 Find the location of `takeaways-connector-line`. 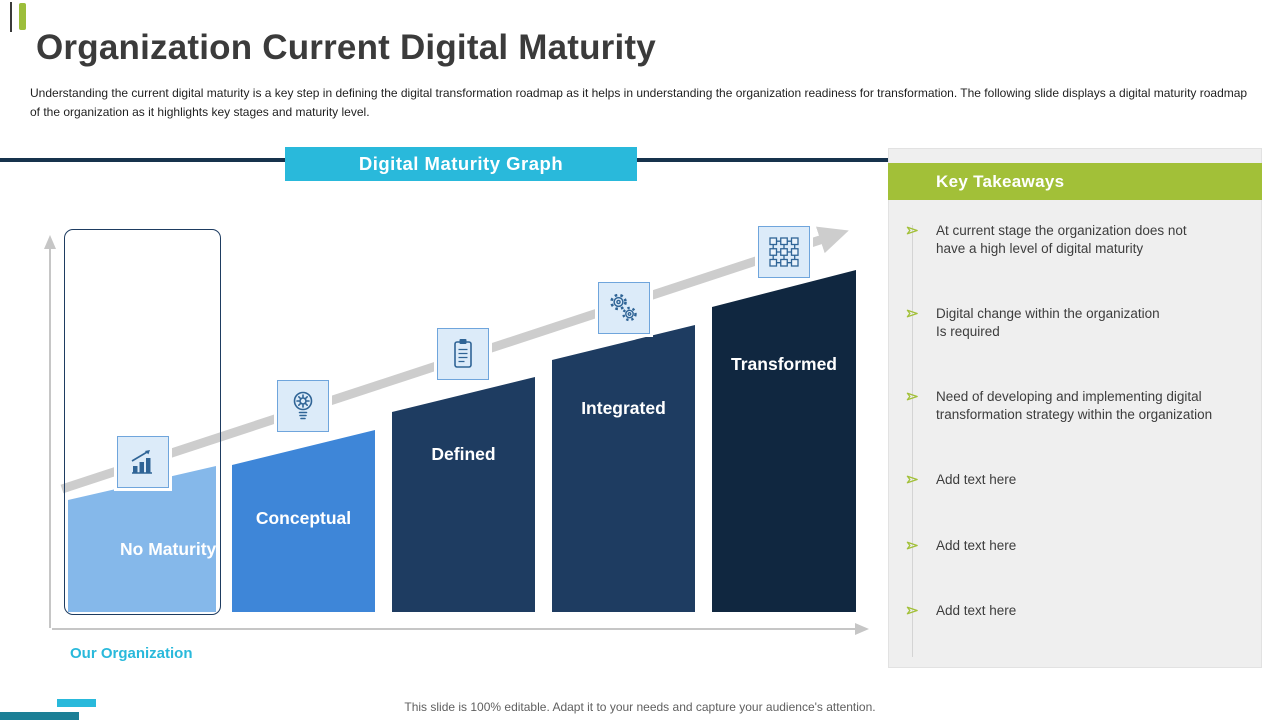

takeaways-connector-line is located at coordinates (912, 441).